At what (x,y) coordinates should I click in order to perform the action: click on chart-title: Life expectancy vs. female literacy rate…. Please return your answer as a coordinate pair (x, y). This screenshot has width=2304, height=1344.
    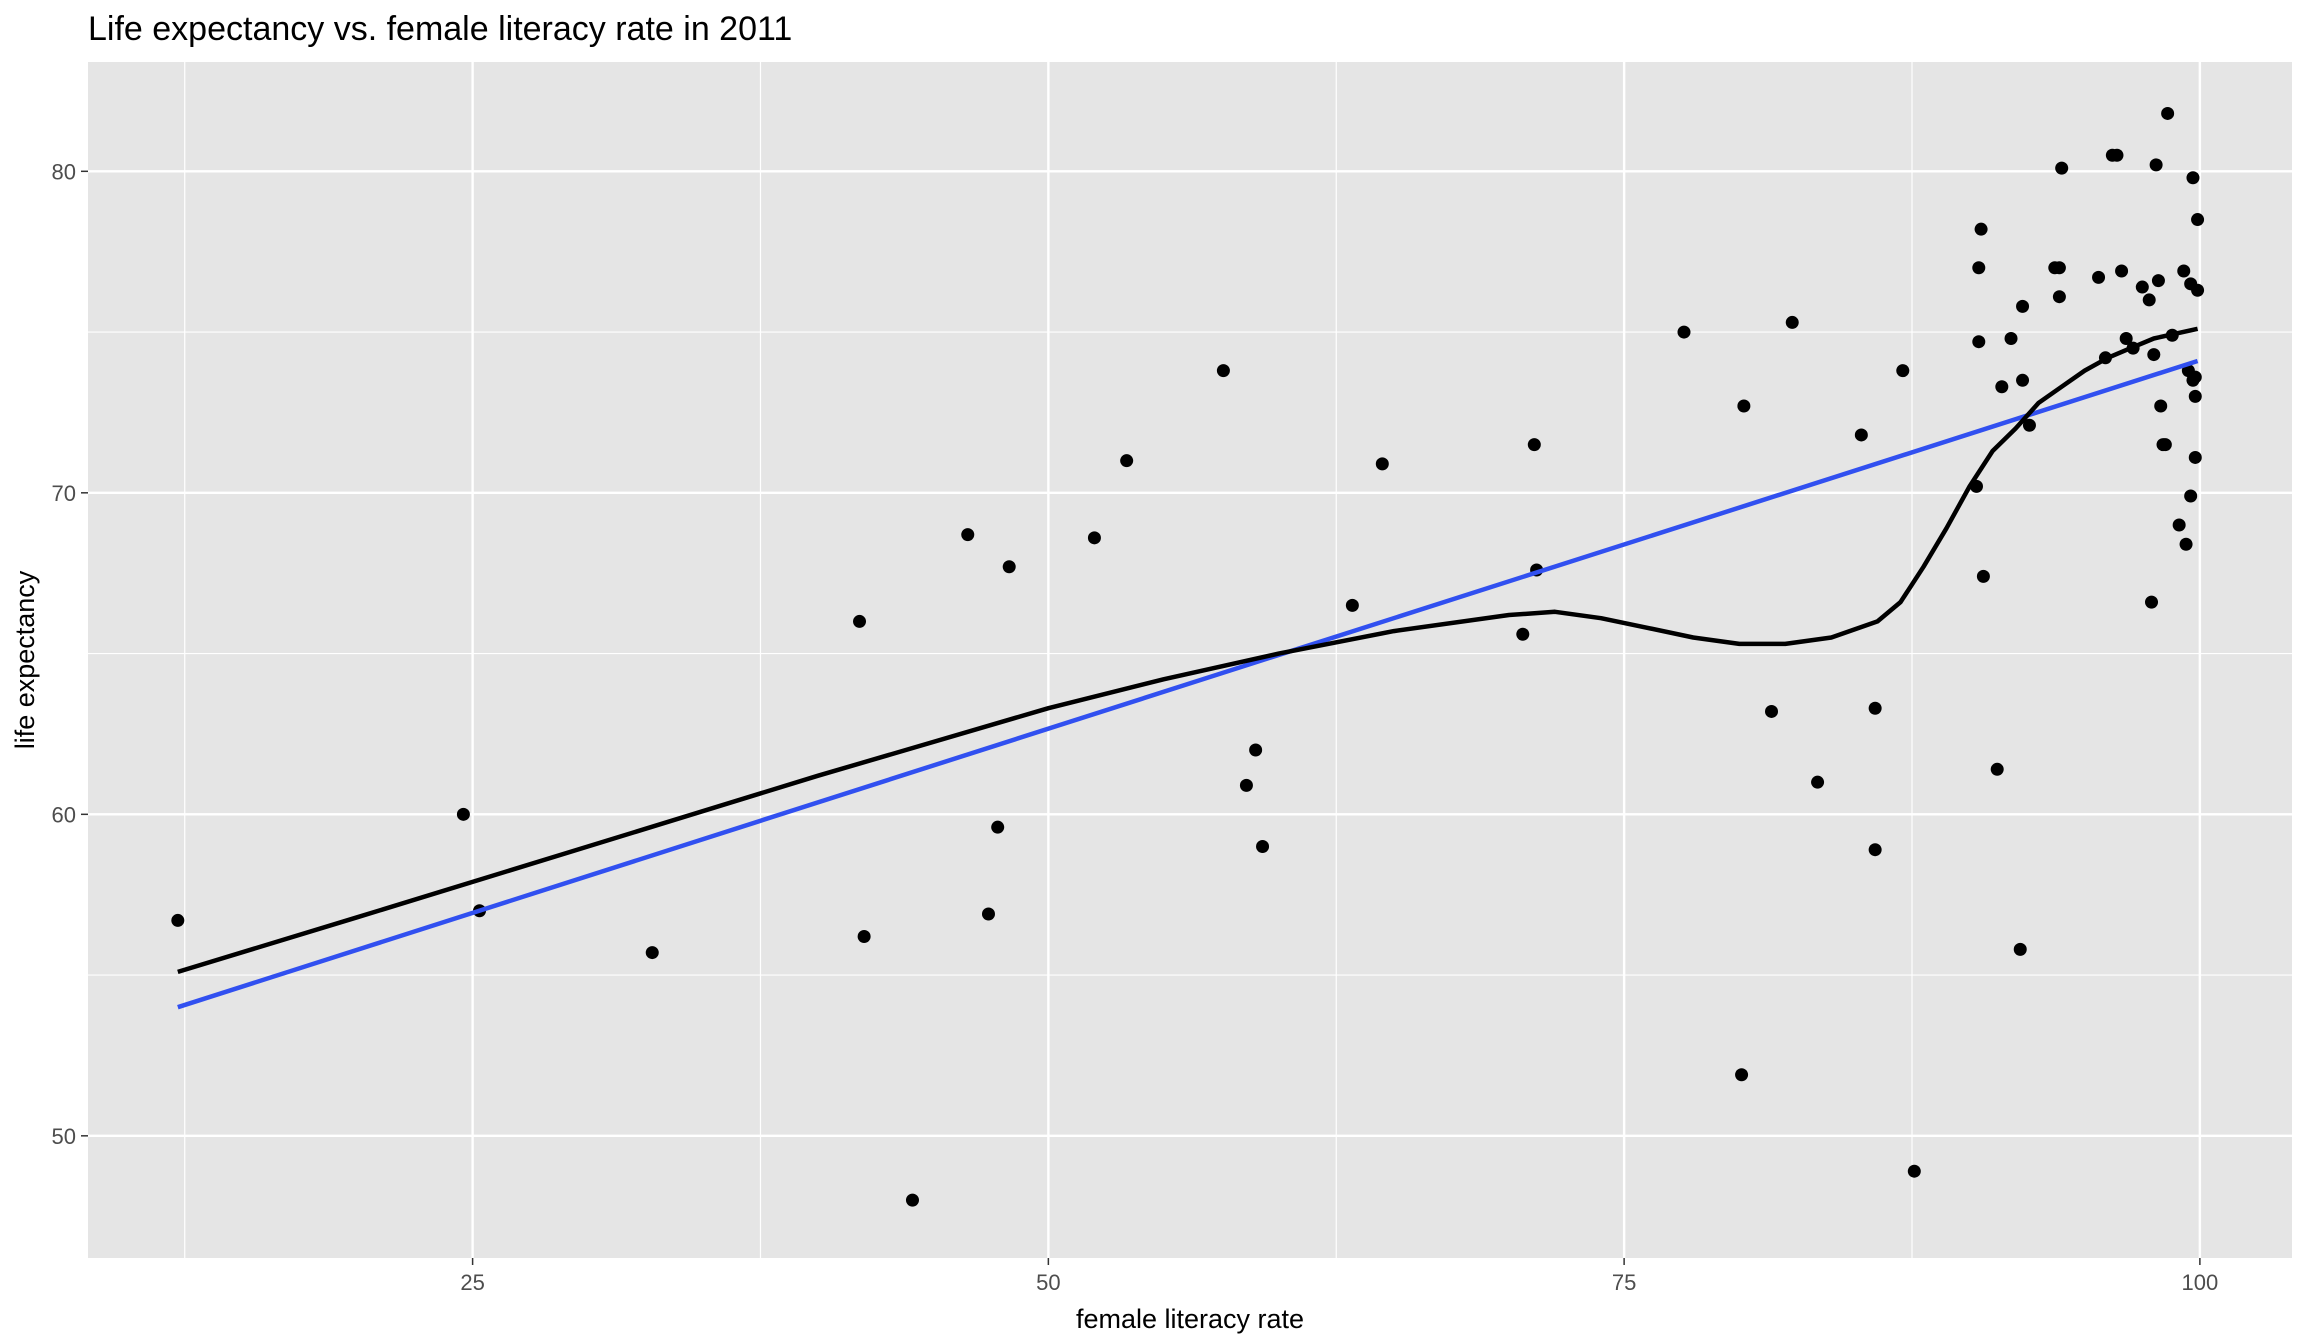
    Looking at the image, I should click on (440, 29).